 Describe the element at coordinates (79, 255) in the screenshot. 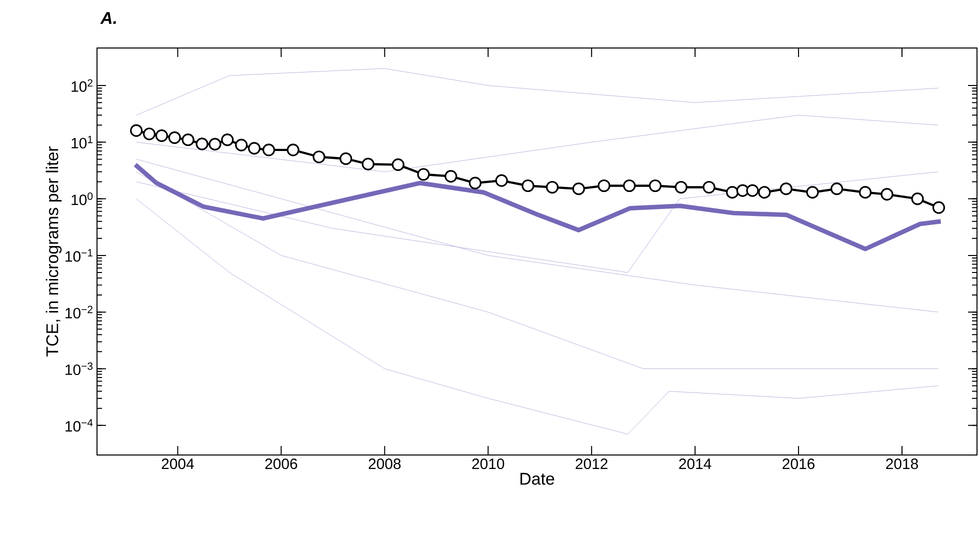

I see `y-tick-label: 10$^{−1}$` at that location.